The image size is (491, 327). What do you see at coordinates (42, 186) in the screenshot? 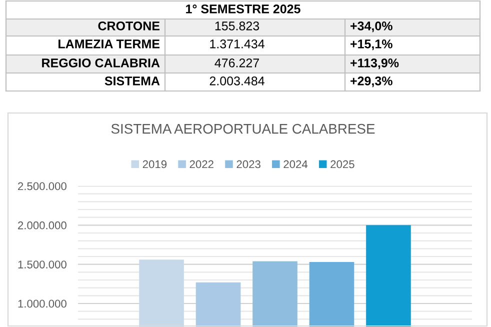
I see `y-tick-label: 2.500.000` at bounding box center [42, 186].